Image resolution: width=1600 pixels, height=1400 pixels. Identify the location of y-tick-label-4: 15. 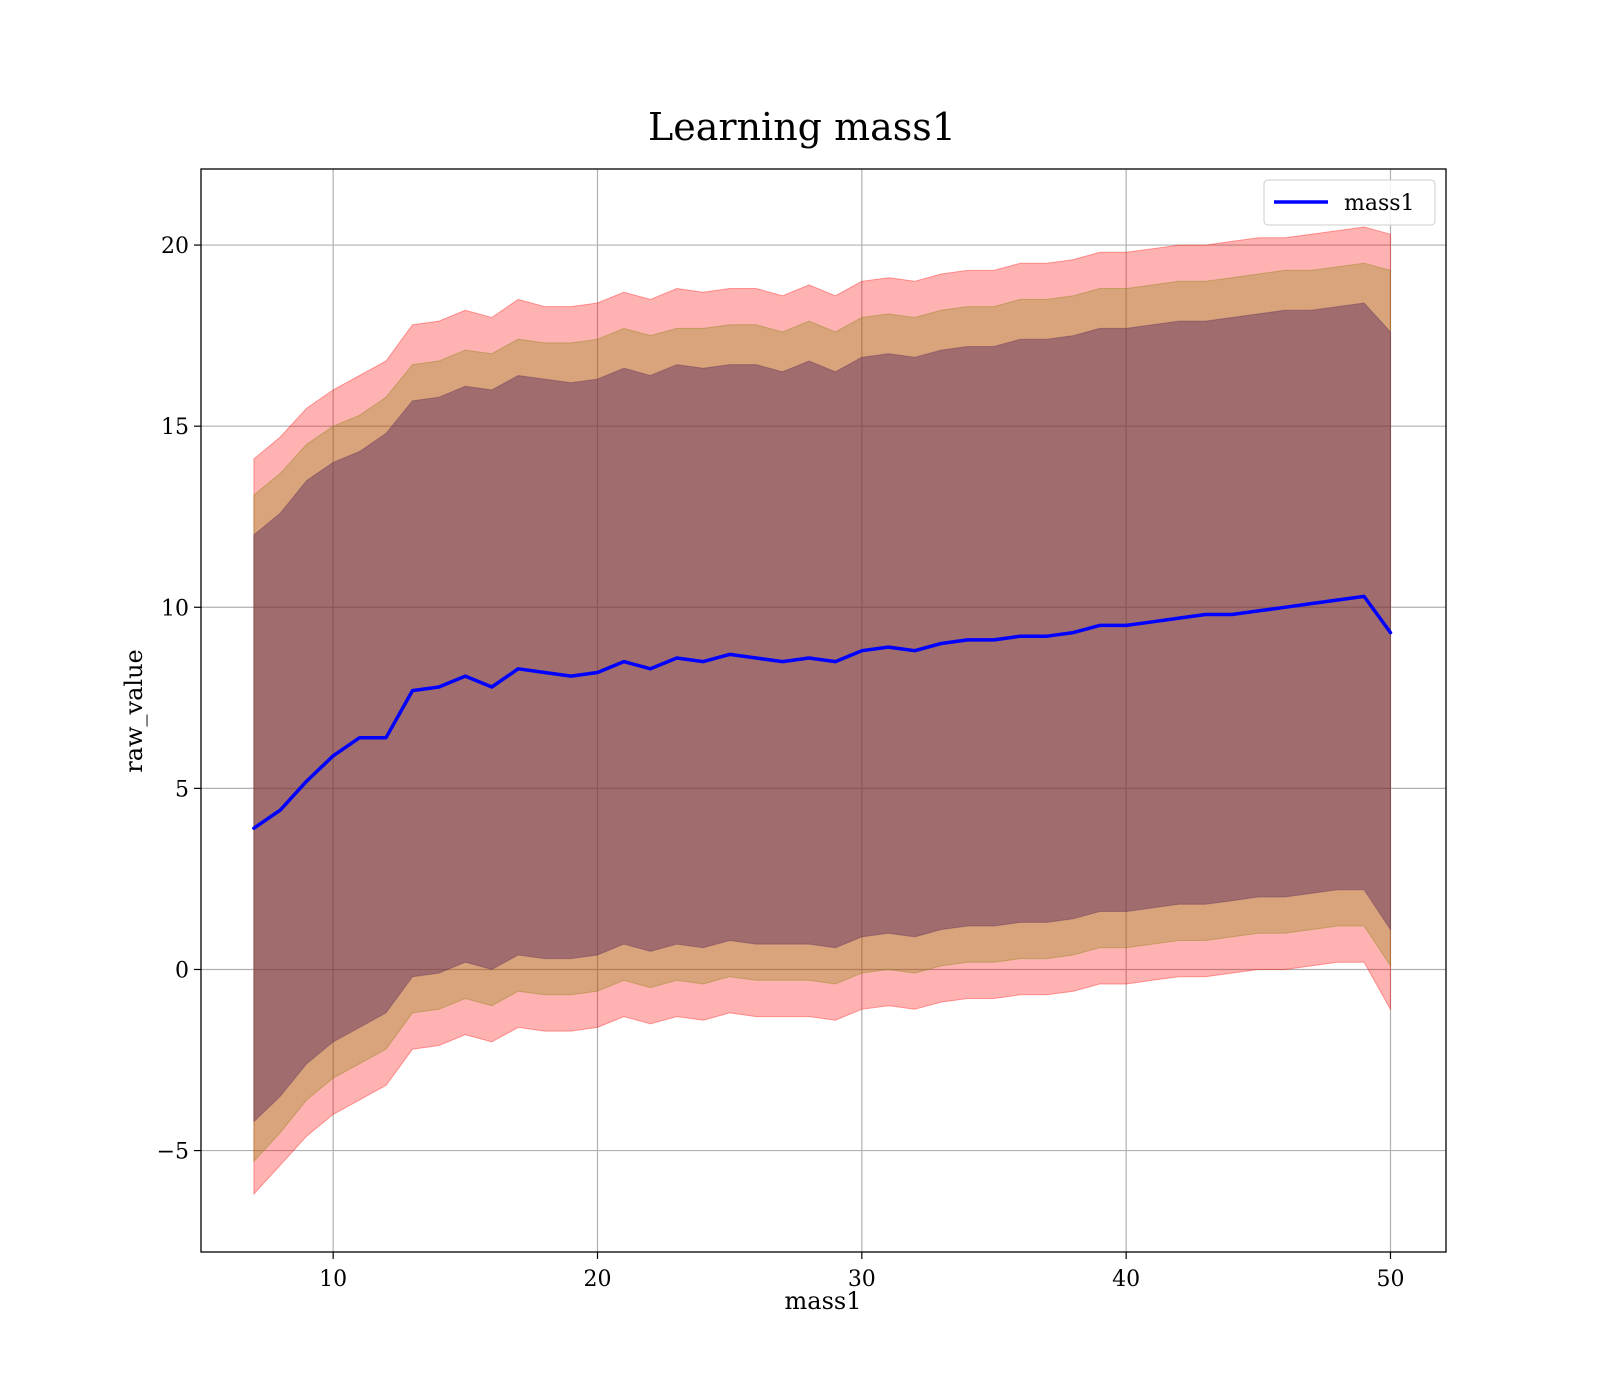
(175, 427).